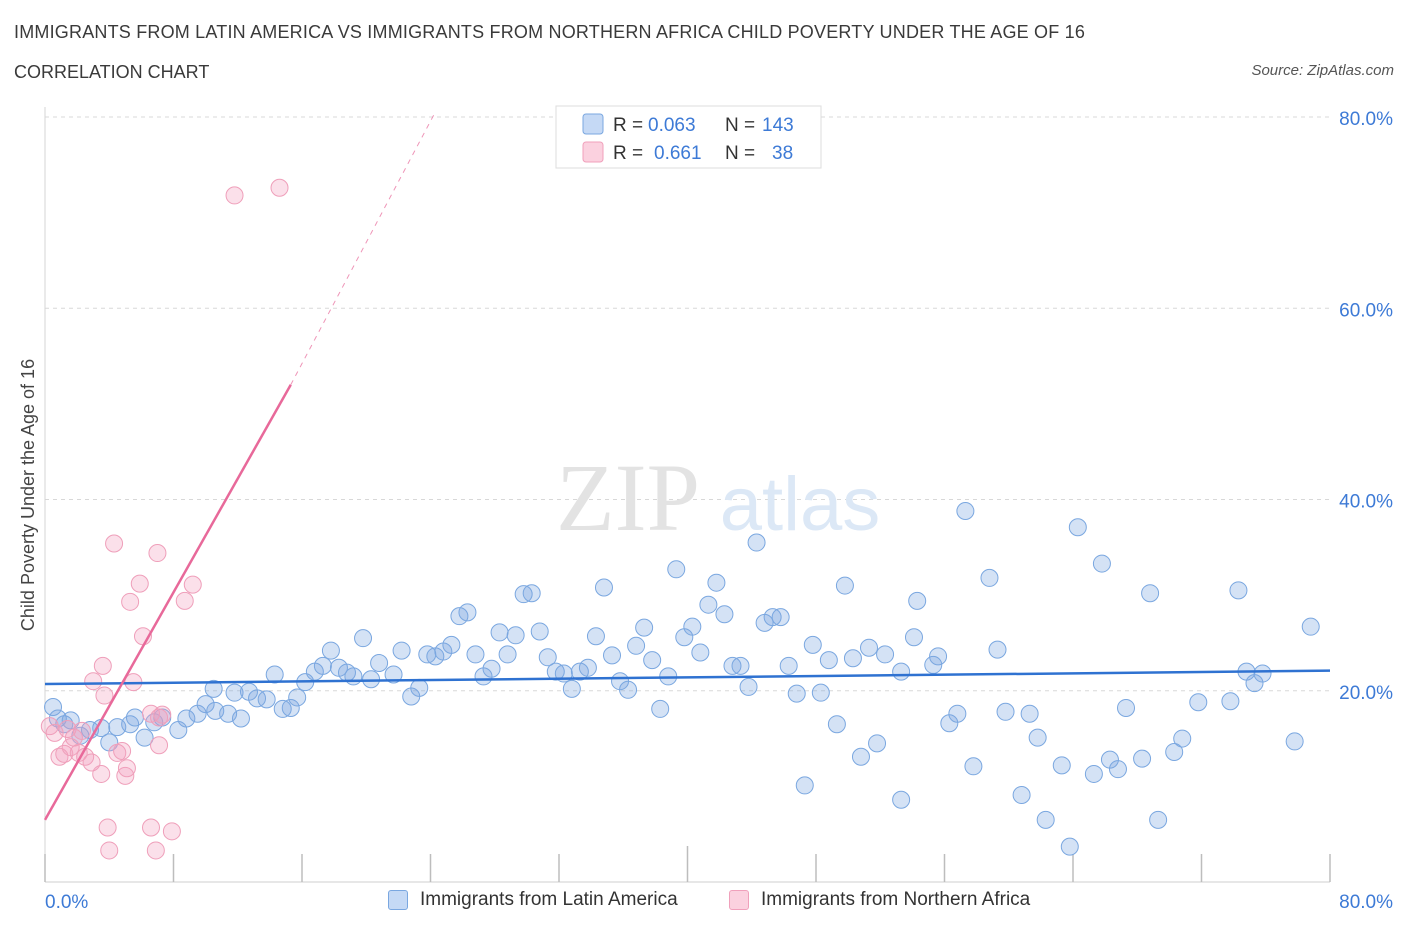  I want to click on y-tick-label: 60.0%, so click(1366, 310).